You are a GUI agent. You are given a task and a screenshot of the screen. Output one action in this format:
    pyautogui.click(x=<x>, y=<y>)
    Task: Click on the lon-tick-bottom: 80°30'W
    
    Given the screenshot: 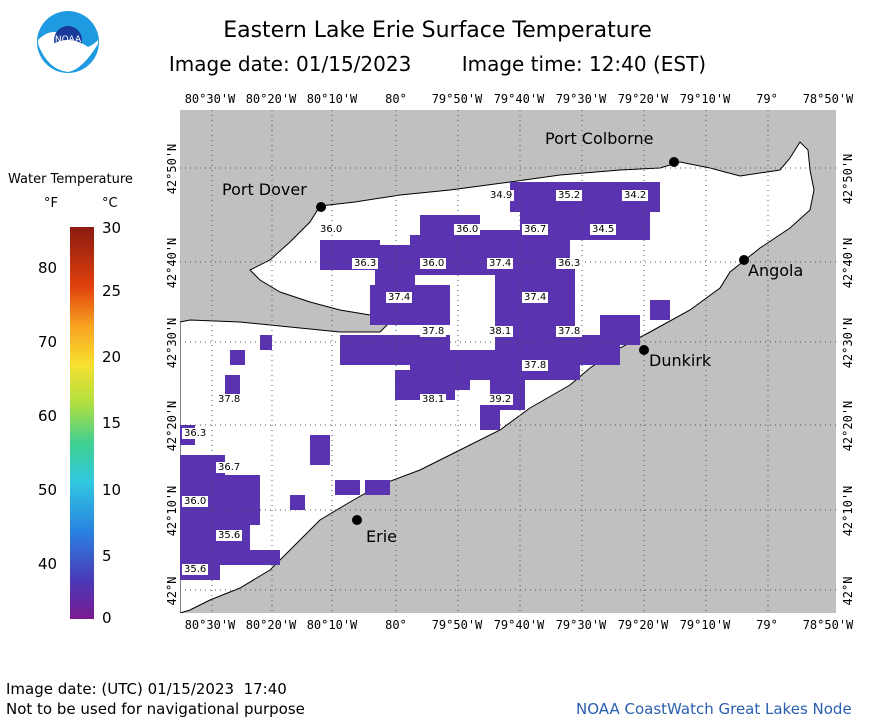 What is the action you would take?
    pyautogui.click(x=210, y=625)
    